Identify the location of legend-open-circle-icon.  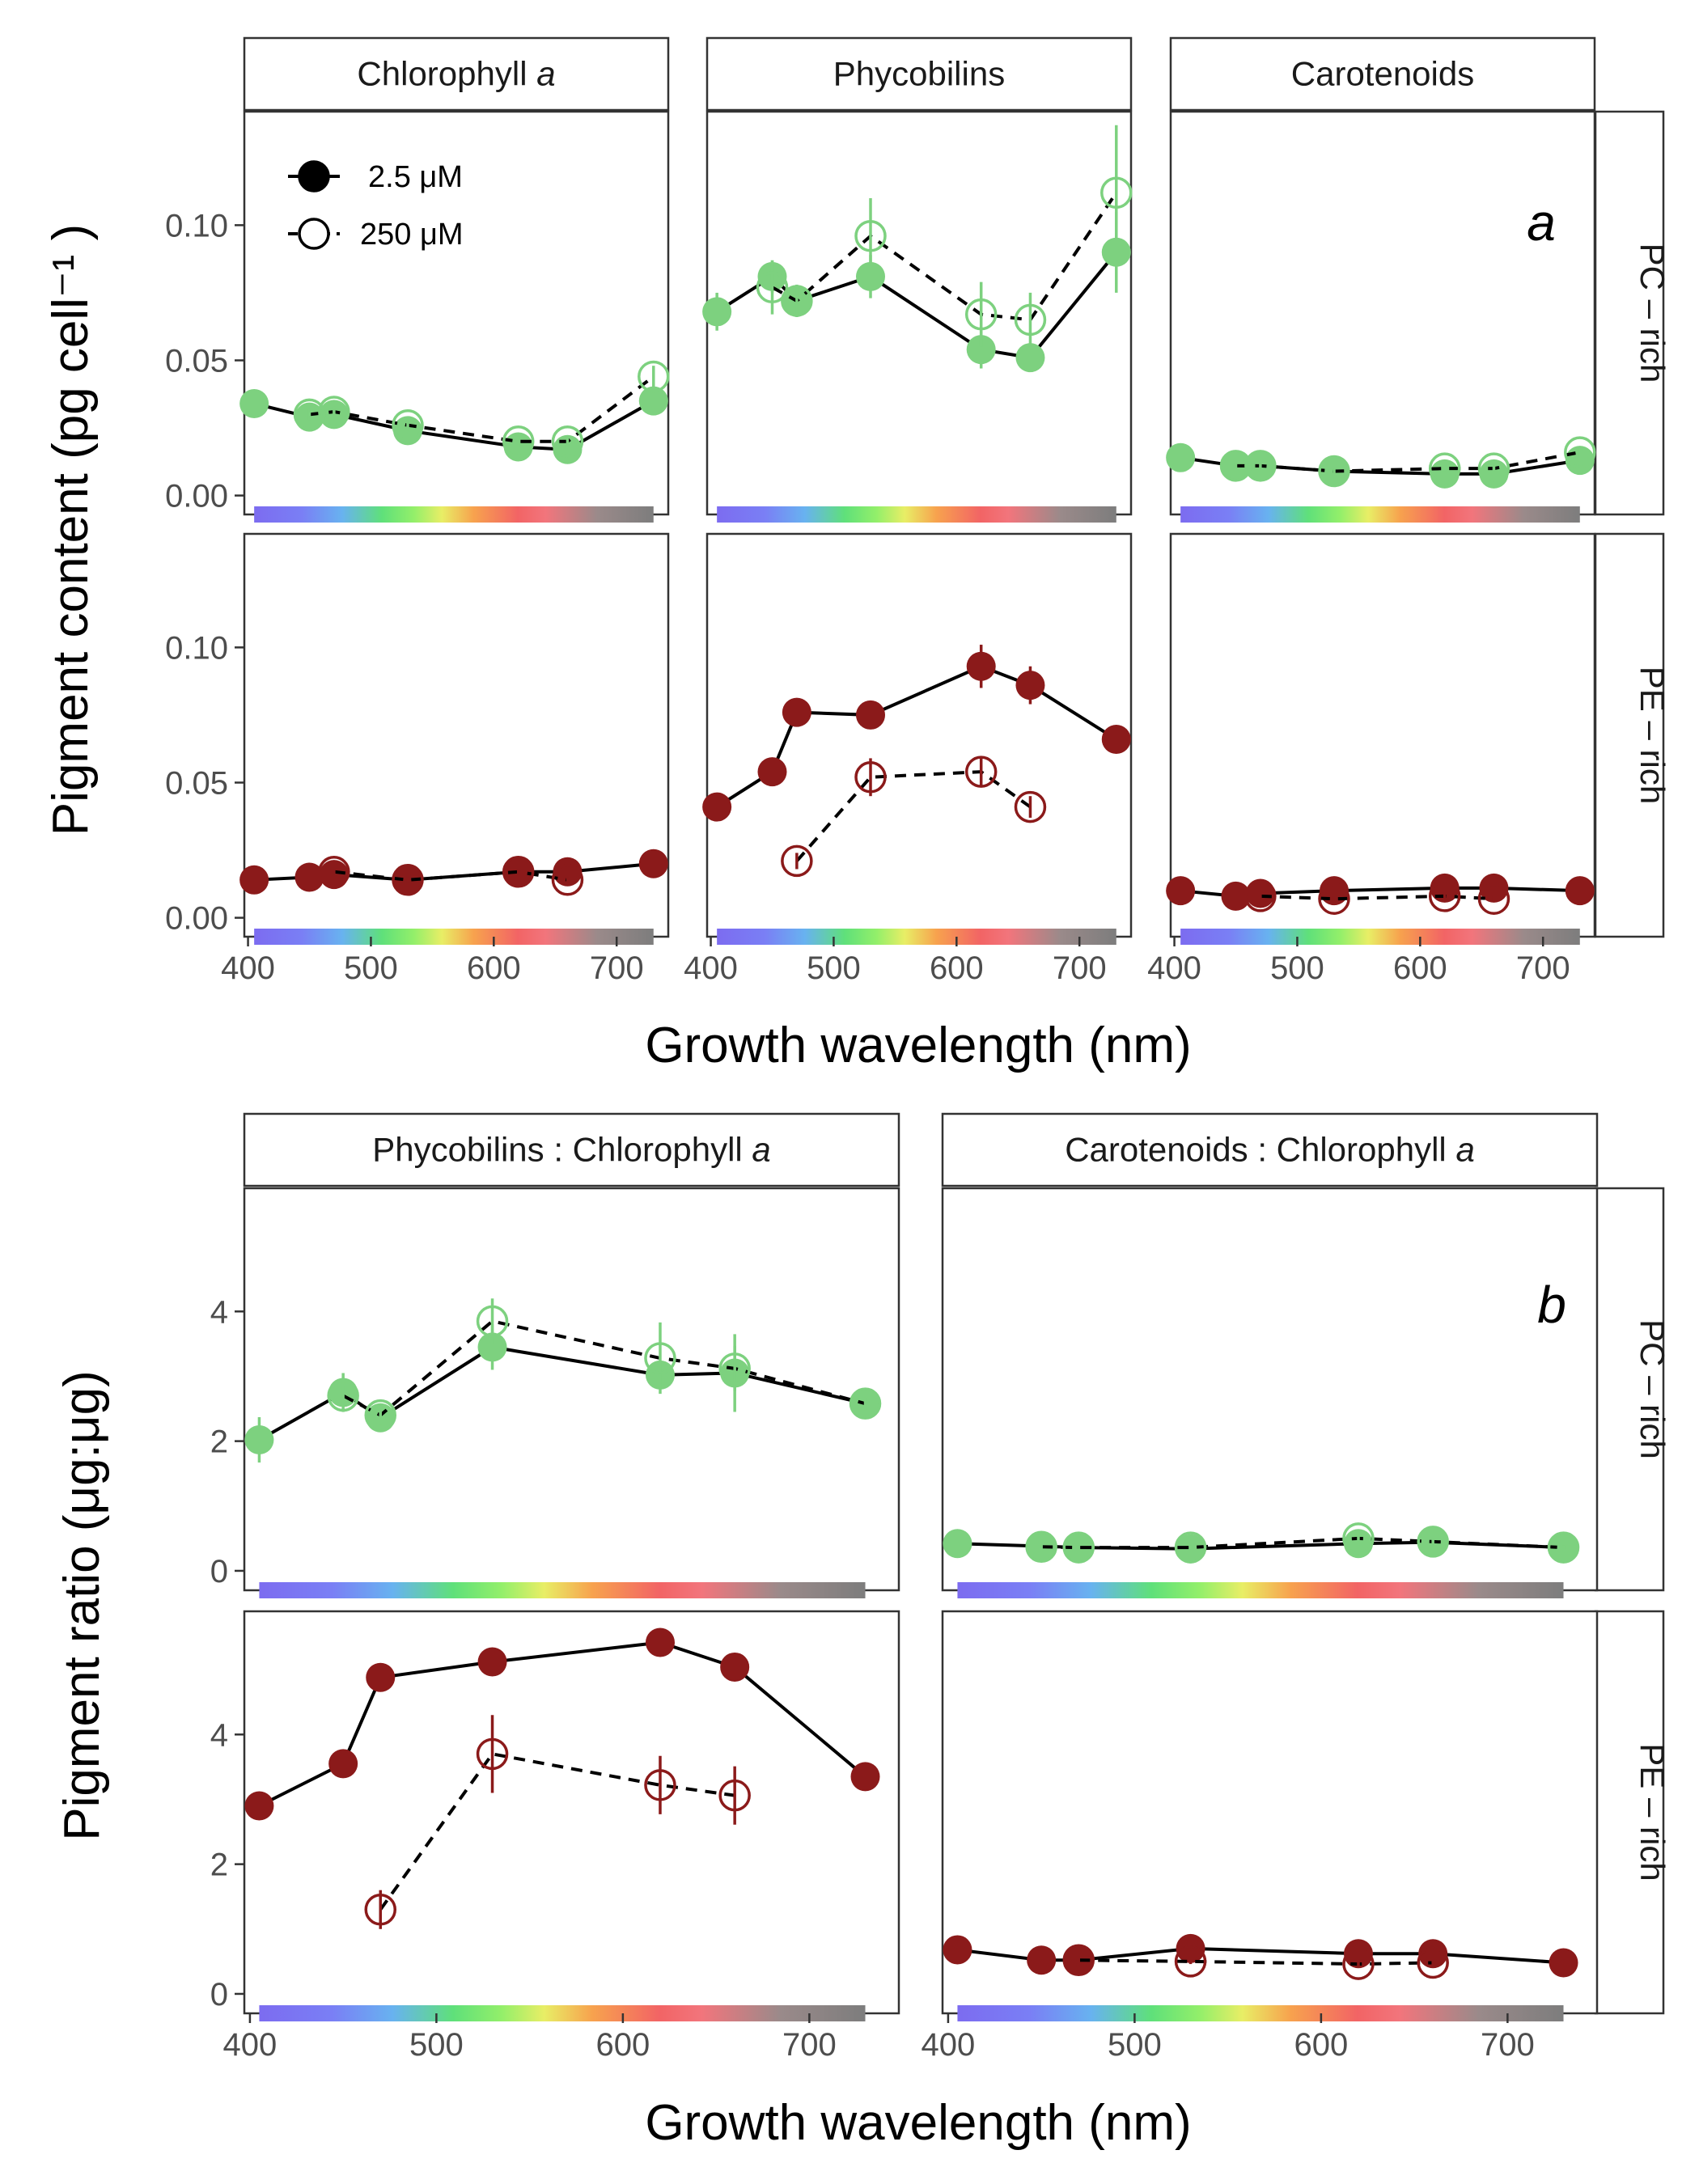
(314, 234).